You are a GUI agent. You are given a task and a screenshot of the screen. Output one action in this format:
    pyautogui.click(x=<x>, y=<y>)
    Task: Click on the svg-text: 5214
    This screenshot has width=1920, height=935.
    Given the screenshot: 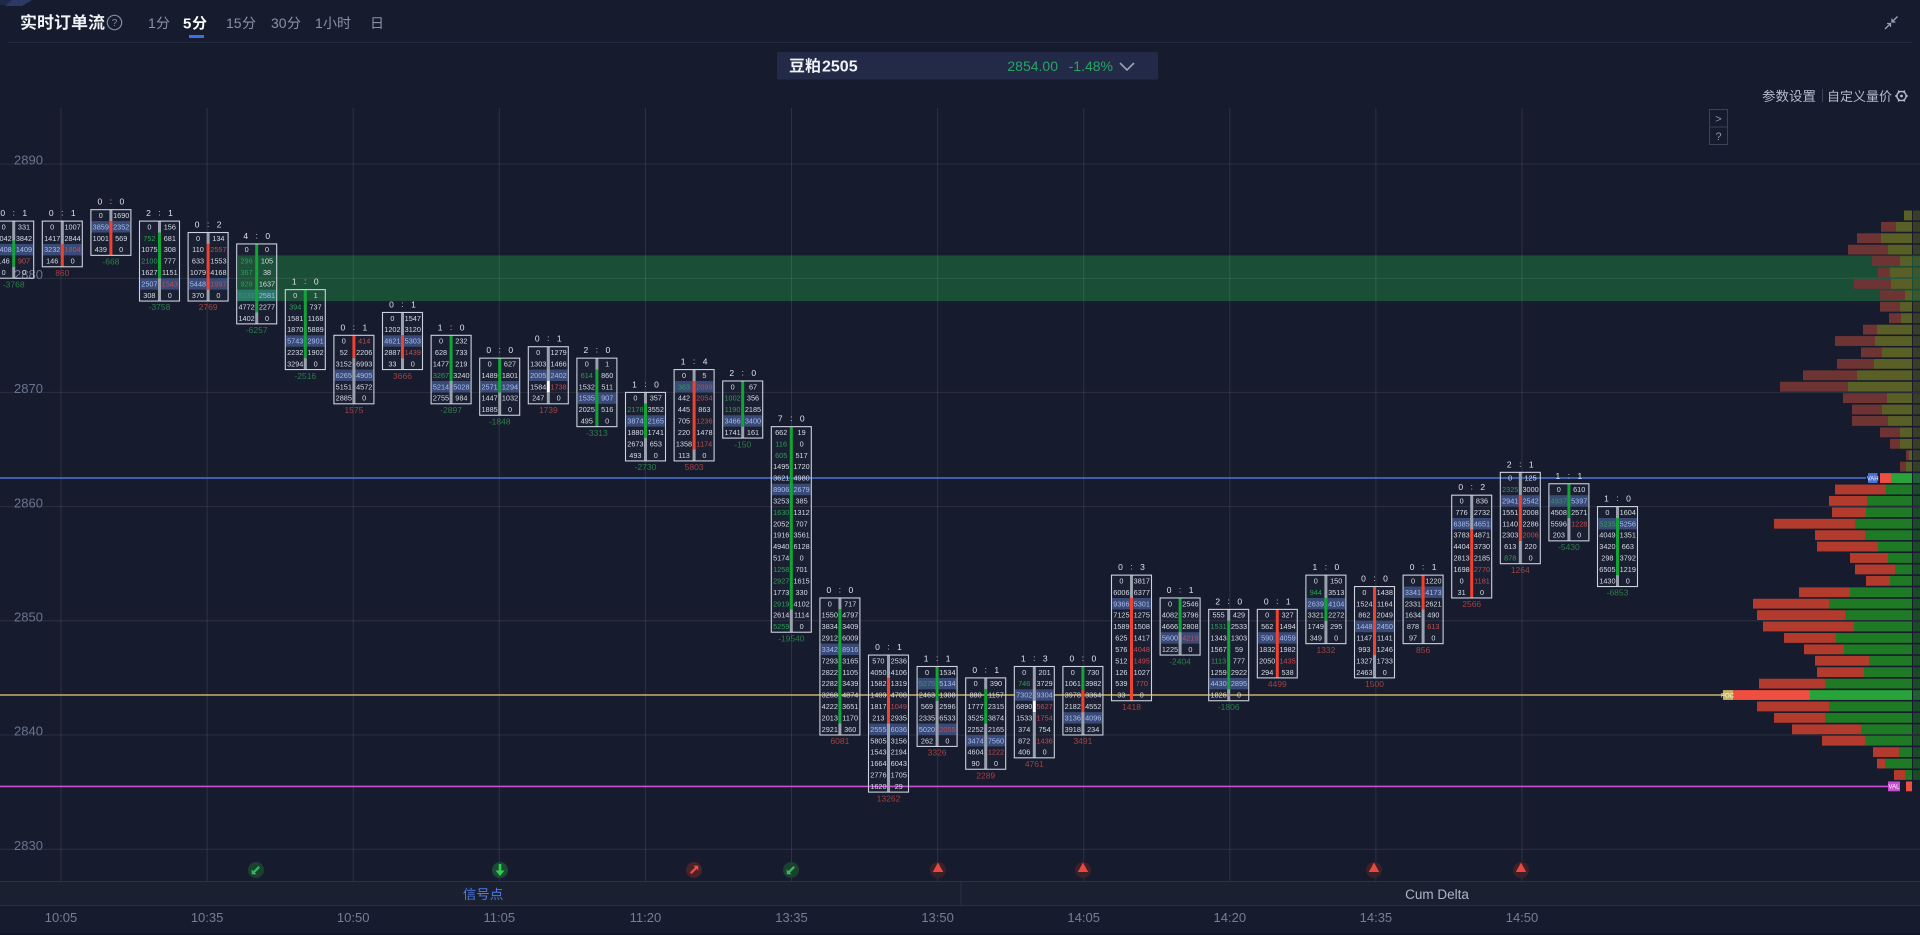 What is the action you would take?
    pyautogui.click(x=441, y=386)
    